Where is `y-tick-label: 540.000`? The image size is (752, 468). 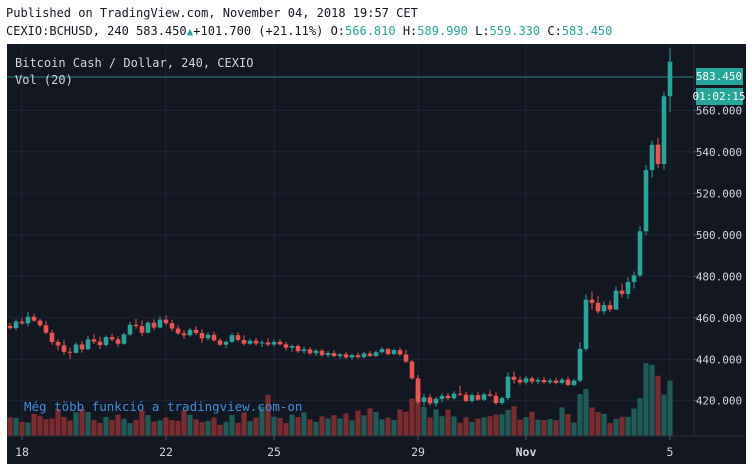 y-tick-label: 540.000 is located at coordinates (719, 152).